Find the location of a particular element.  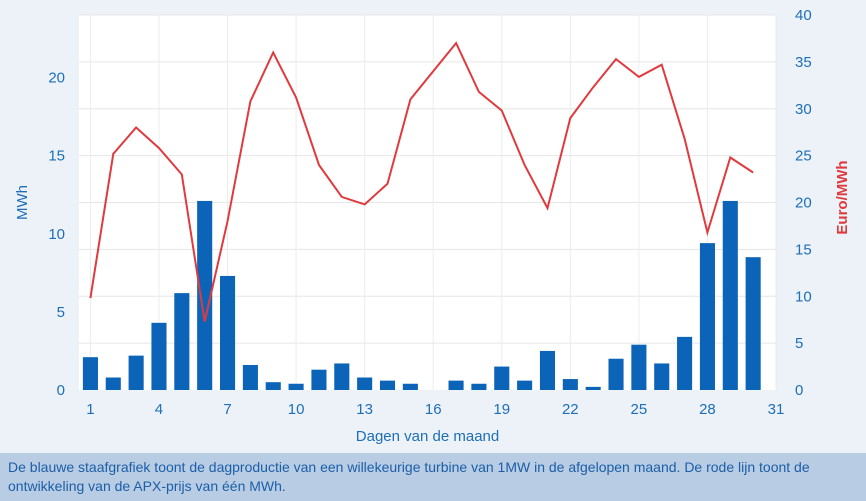

left-axis-tick-label: 20 is located at coordinates (56, 78).